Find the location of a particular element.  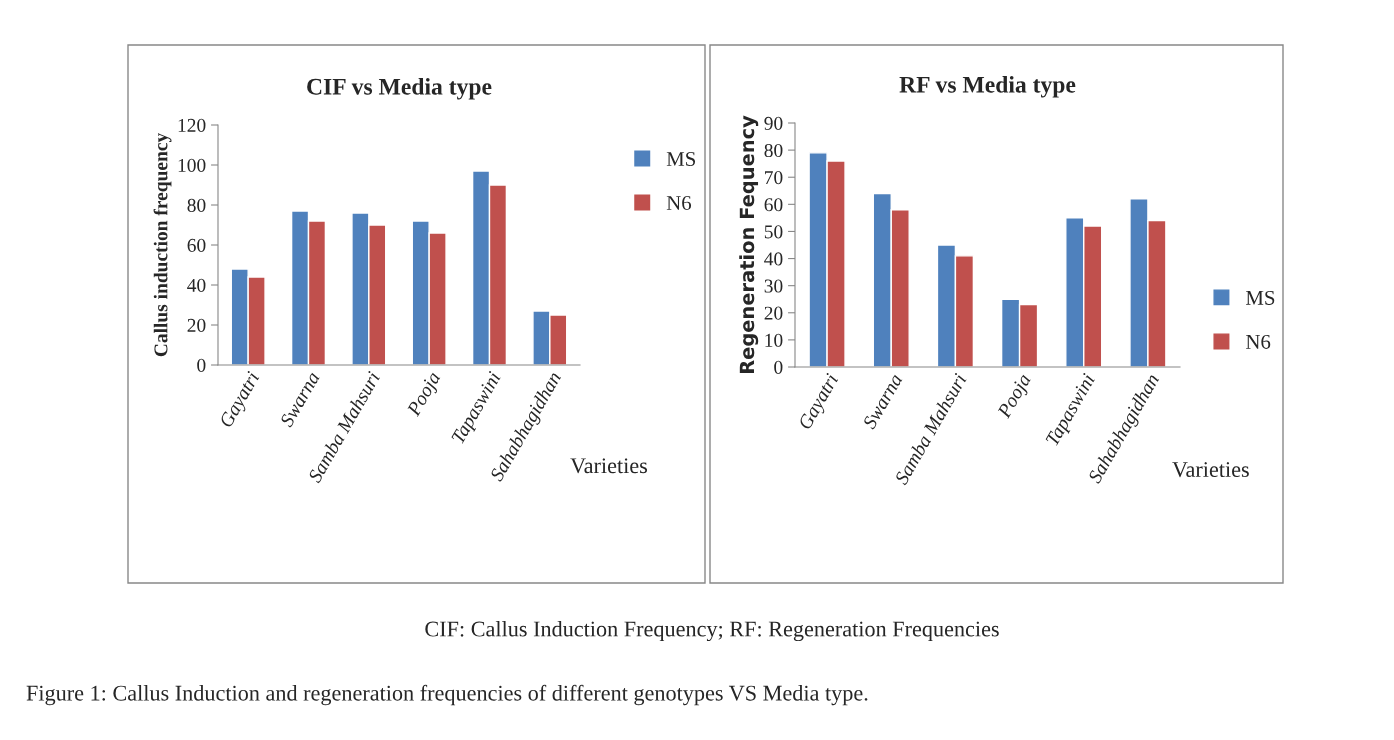

y-tick-label: 30 is located at coordinates (773, 286).